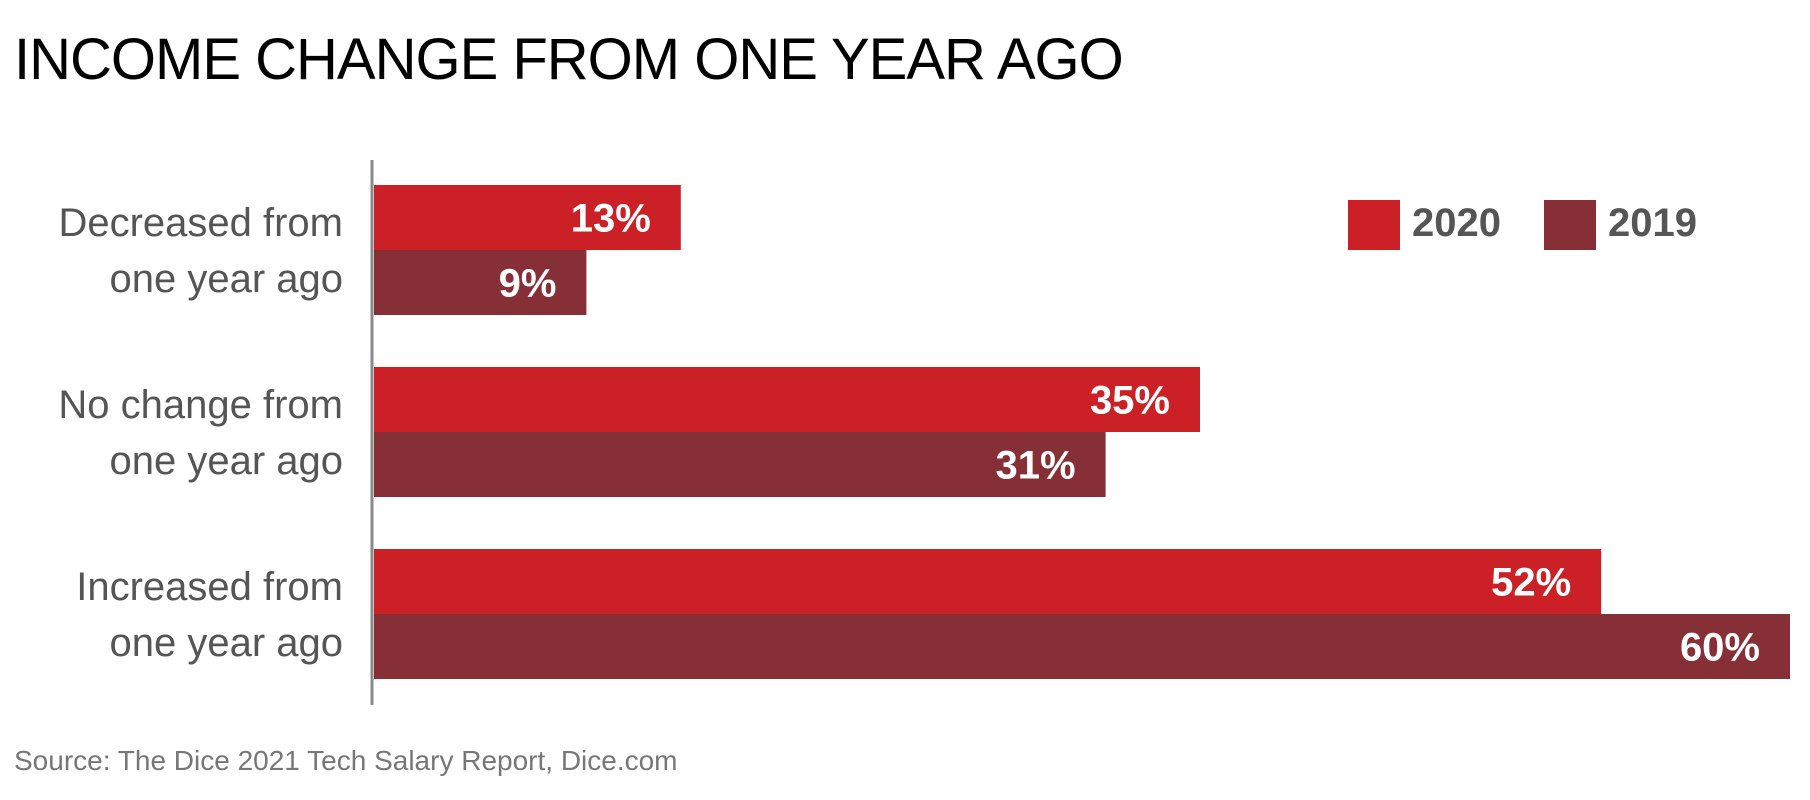 Image resolution: width=1810 pixels, height=800 pixels. Describe the element at coordinates (1130, 401) in the screenshot. I see `data-label-2020-1: 35%` at that location.